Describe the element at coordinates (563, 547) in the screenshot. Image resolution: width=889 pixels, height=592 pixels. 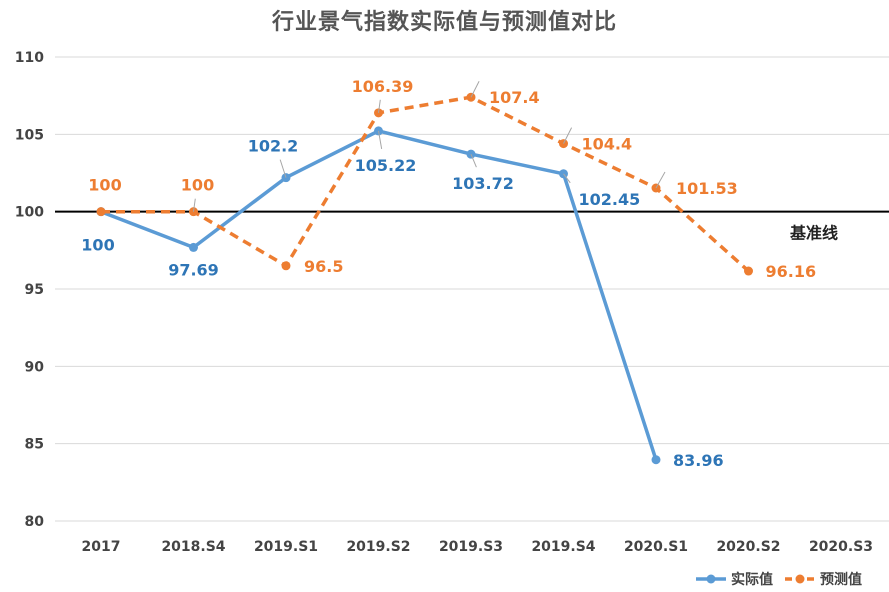
I see `x-tick-label: 2019.S4` at that location.